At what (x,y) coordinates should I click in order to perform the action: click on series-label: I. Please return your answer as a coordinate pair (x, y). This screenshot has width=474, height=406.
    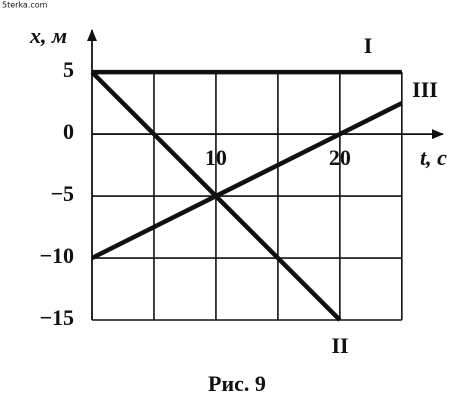
    Looking at the image, I should click on (368, 45).